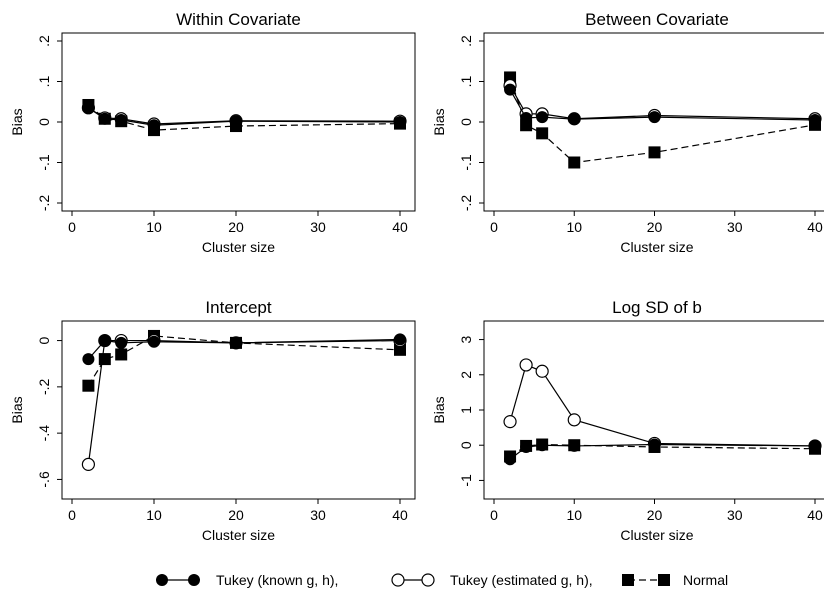 The image size is (824, 590). What do you see at coordinates (521, 580) in the screenshot?
I see `legend-label: Tukey (estimated g, h),` at bounding box center [521, 580].